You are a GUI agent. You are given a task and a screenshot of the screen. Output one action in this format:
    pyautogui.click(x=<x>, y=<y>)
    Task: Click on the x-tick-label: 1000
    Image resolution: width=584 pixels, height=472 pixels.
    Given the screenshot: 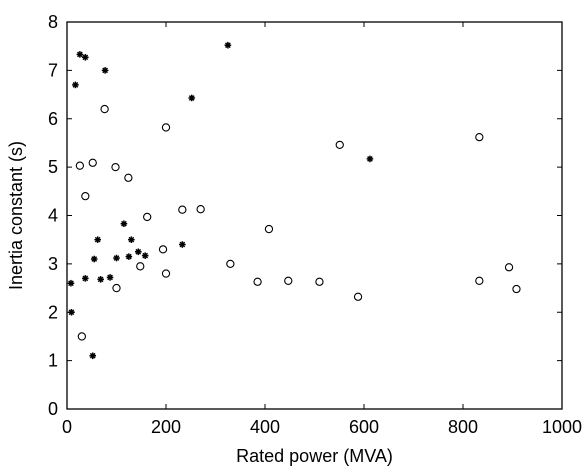 What is the action you would take?
    pyautogui.click(x=562, y=427)
    